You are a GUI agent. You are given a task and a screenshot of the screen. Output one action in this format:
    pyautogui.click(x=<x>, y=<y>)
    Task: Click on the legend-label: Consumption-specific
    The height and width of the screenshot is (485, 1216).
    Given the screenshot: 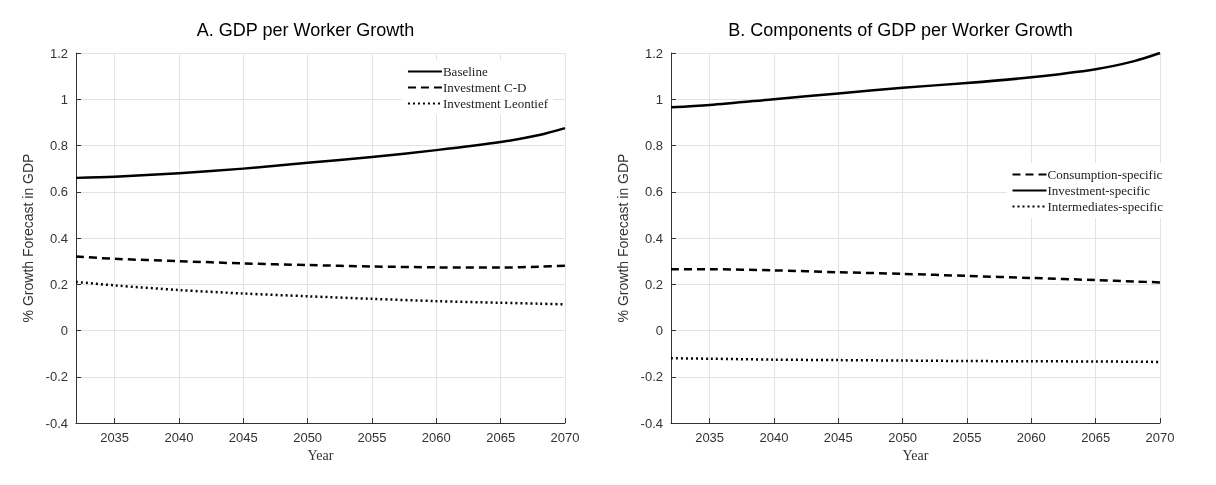 What is the action you would take?
    pyautogui.click(x=1105, y=174)
    